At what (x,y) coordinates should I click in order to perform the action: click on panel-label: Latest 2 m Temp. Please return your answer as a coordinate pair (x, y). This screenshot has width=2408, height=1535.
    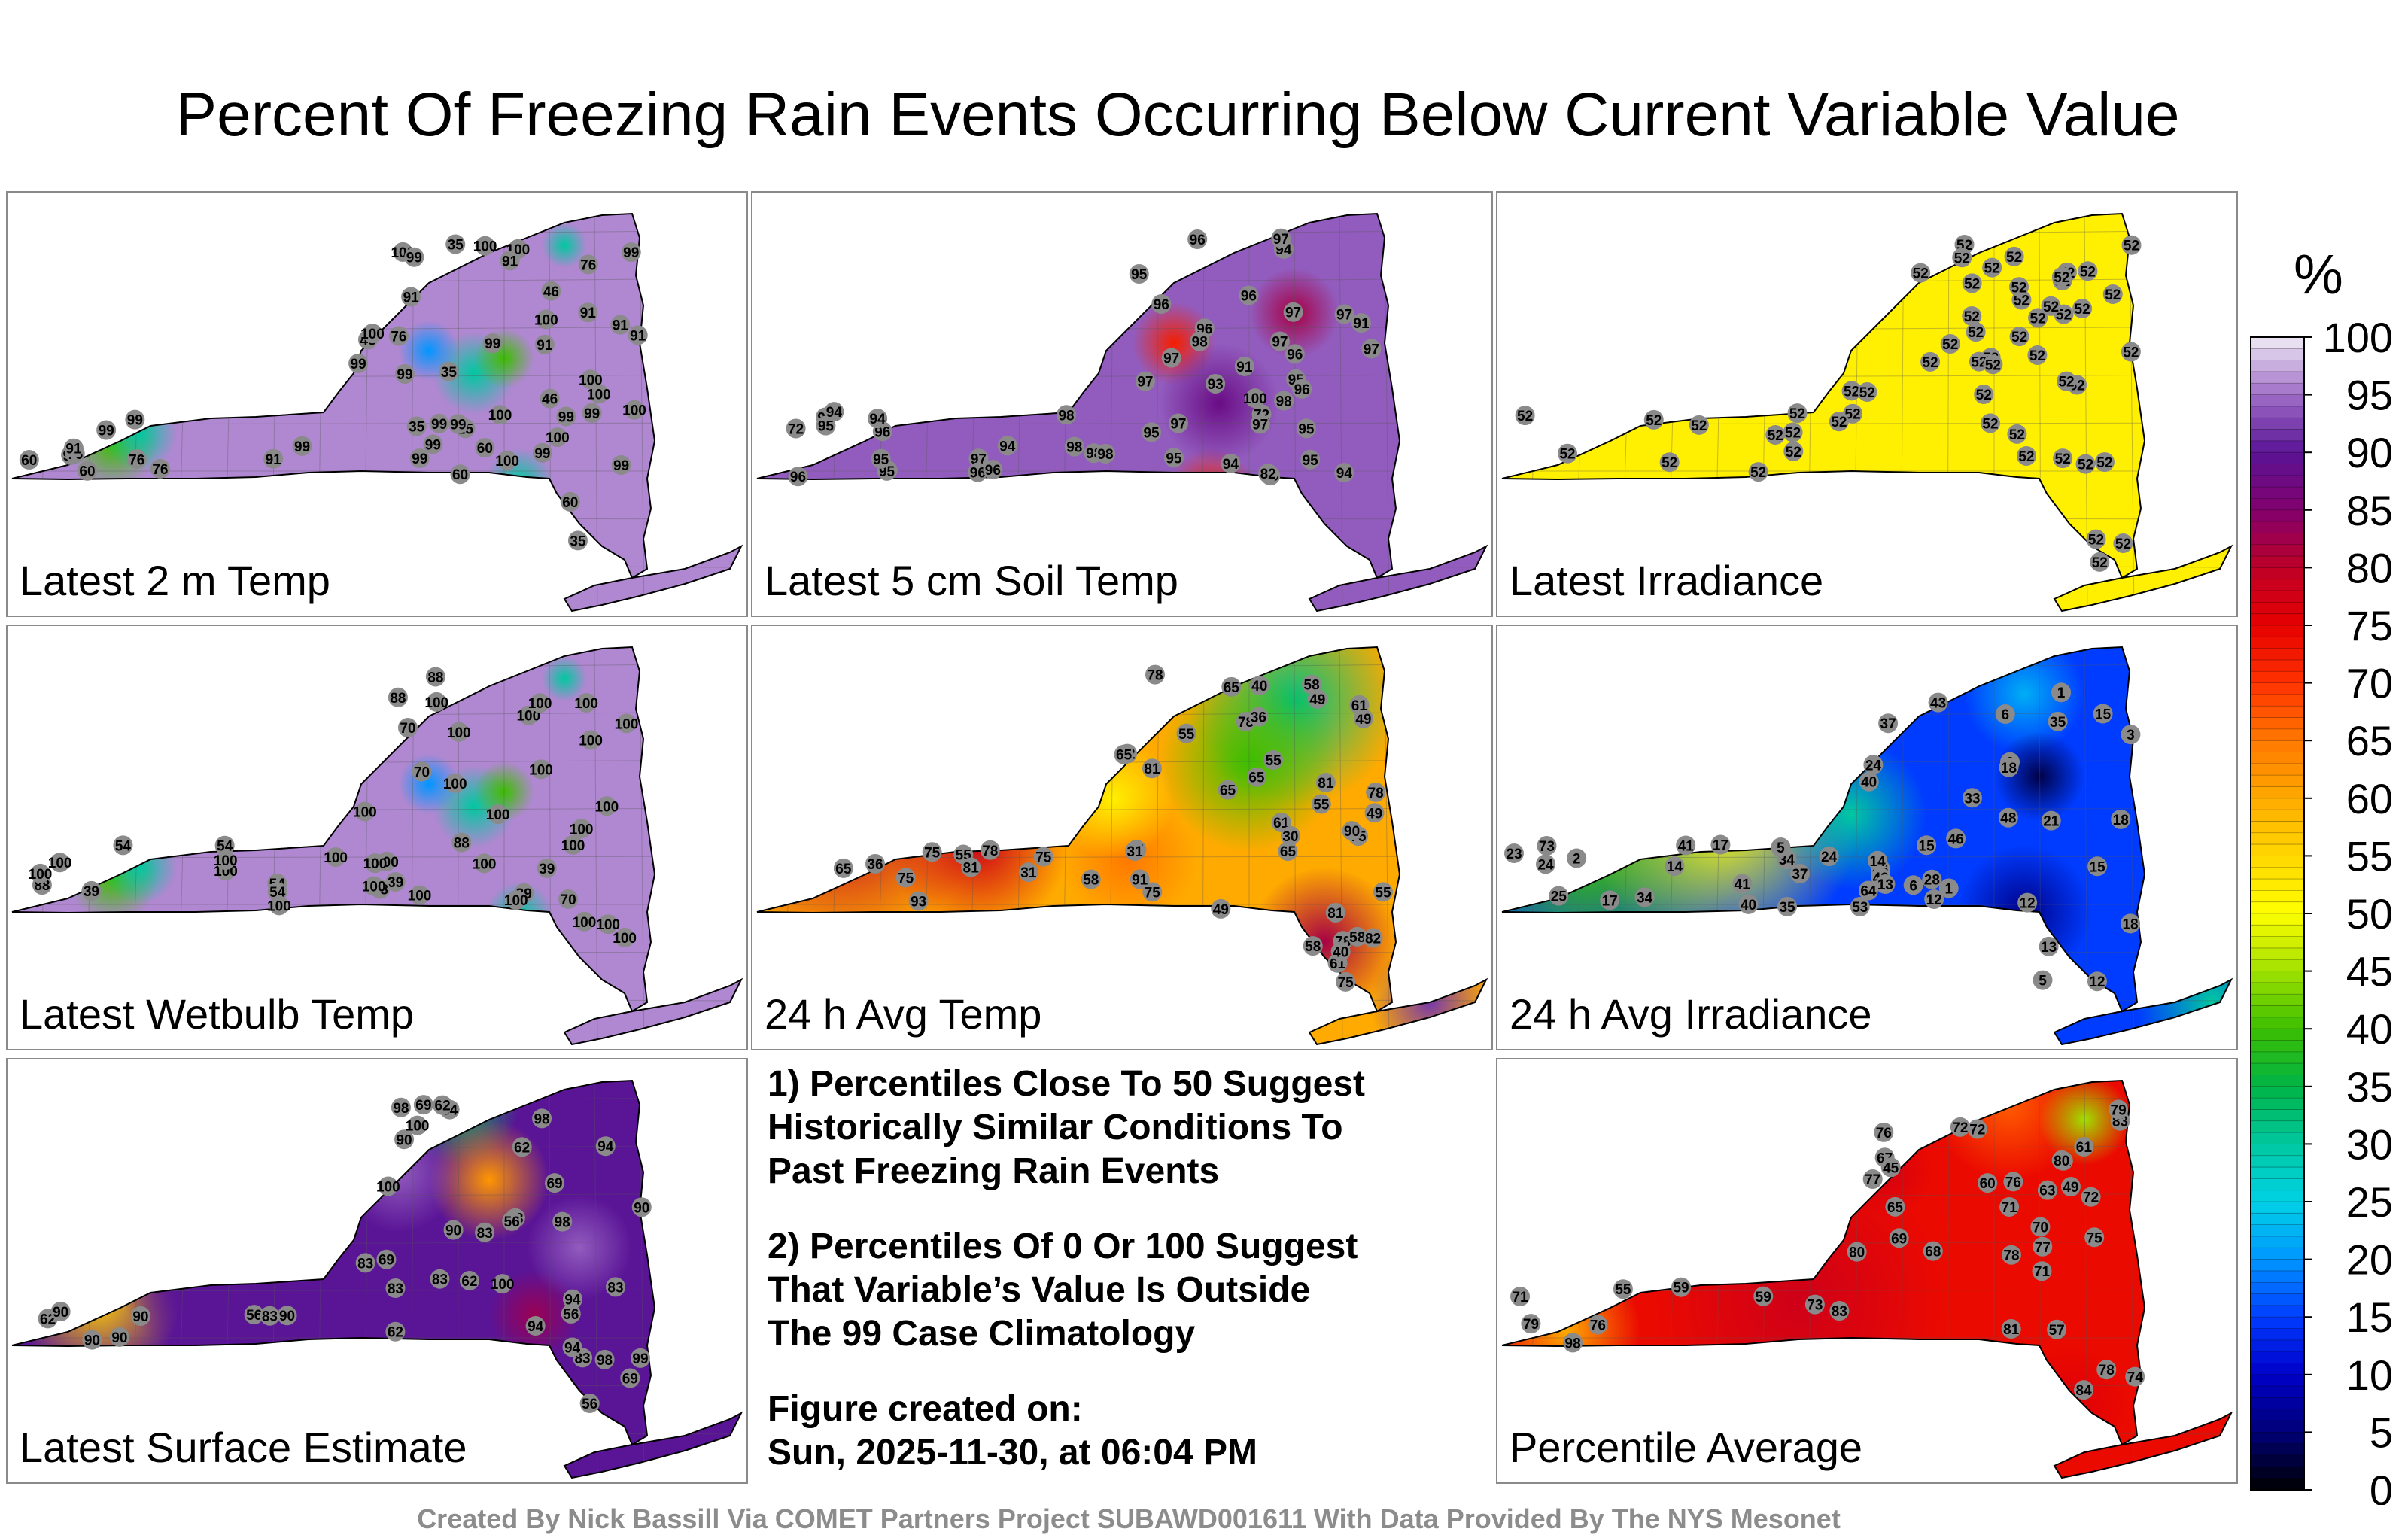
    Looking at the image, I should click on (175, 580).